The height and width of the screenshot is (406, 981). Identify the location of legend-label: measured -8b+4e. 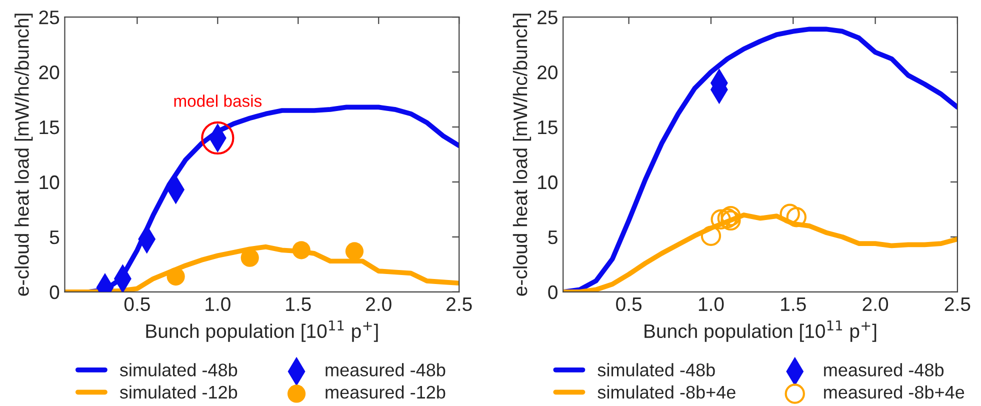
(894, 392).